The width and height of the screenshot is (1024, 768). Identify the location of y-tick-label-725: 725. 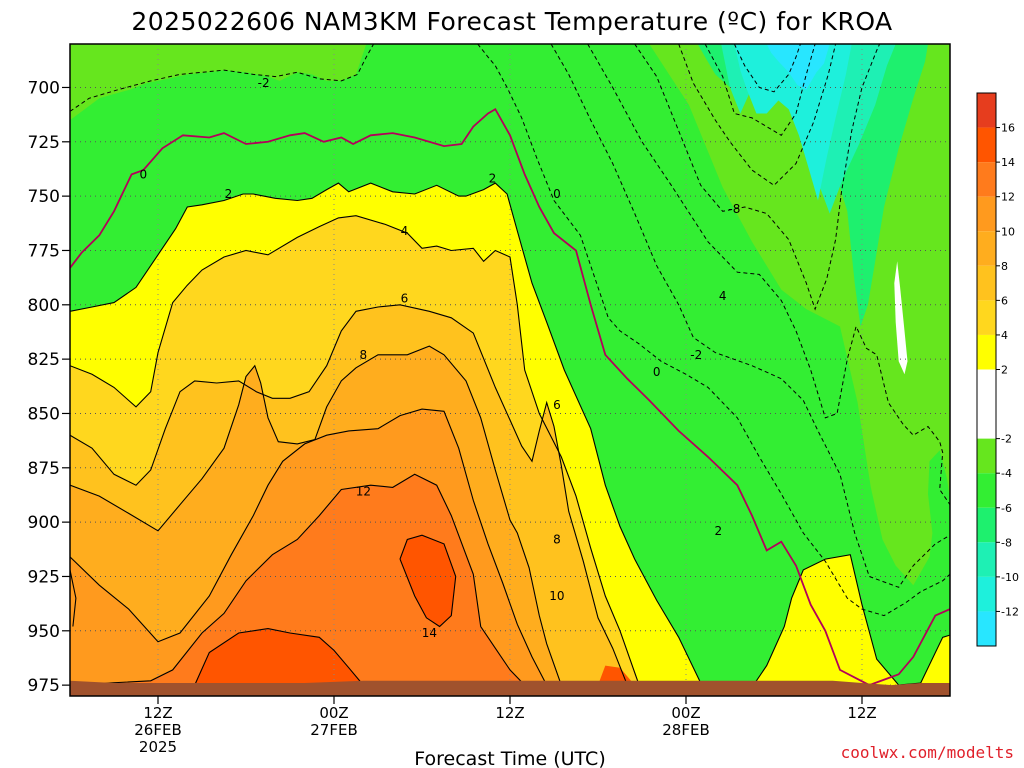
(44, 143).